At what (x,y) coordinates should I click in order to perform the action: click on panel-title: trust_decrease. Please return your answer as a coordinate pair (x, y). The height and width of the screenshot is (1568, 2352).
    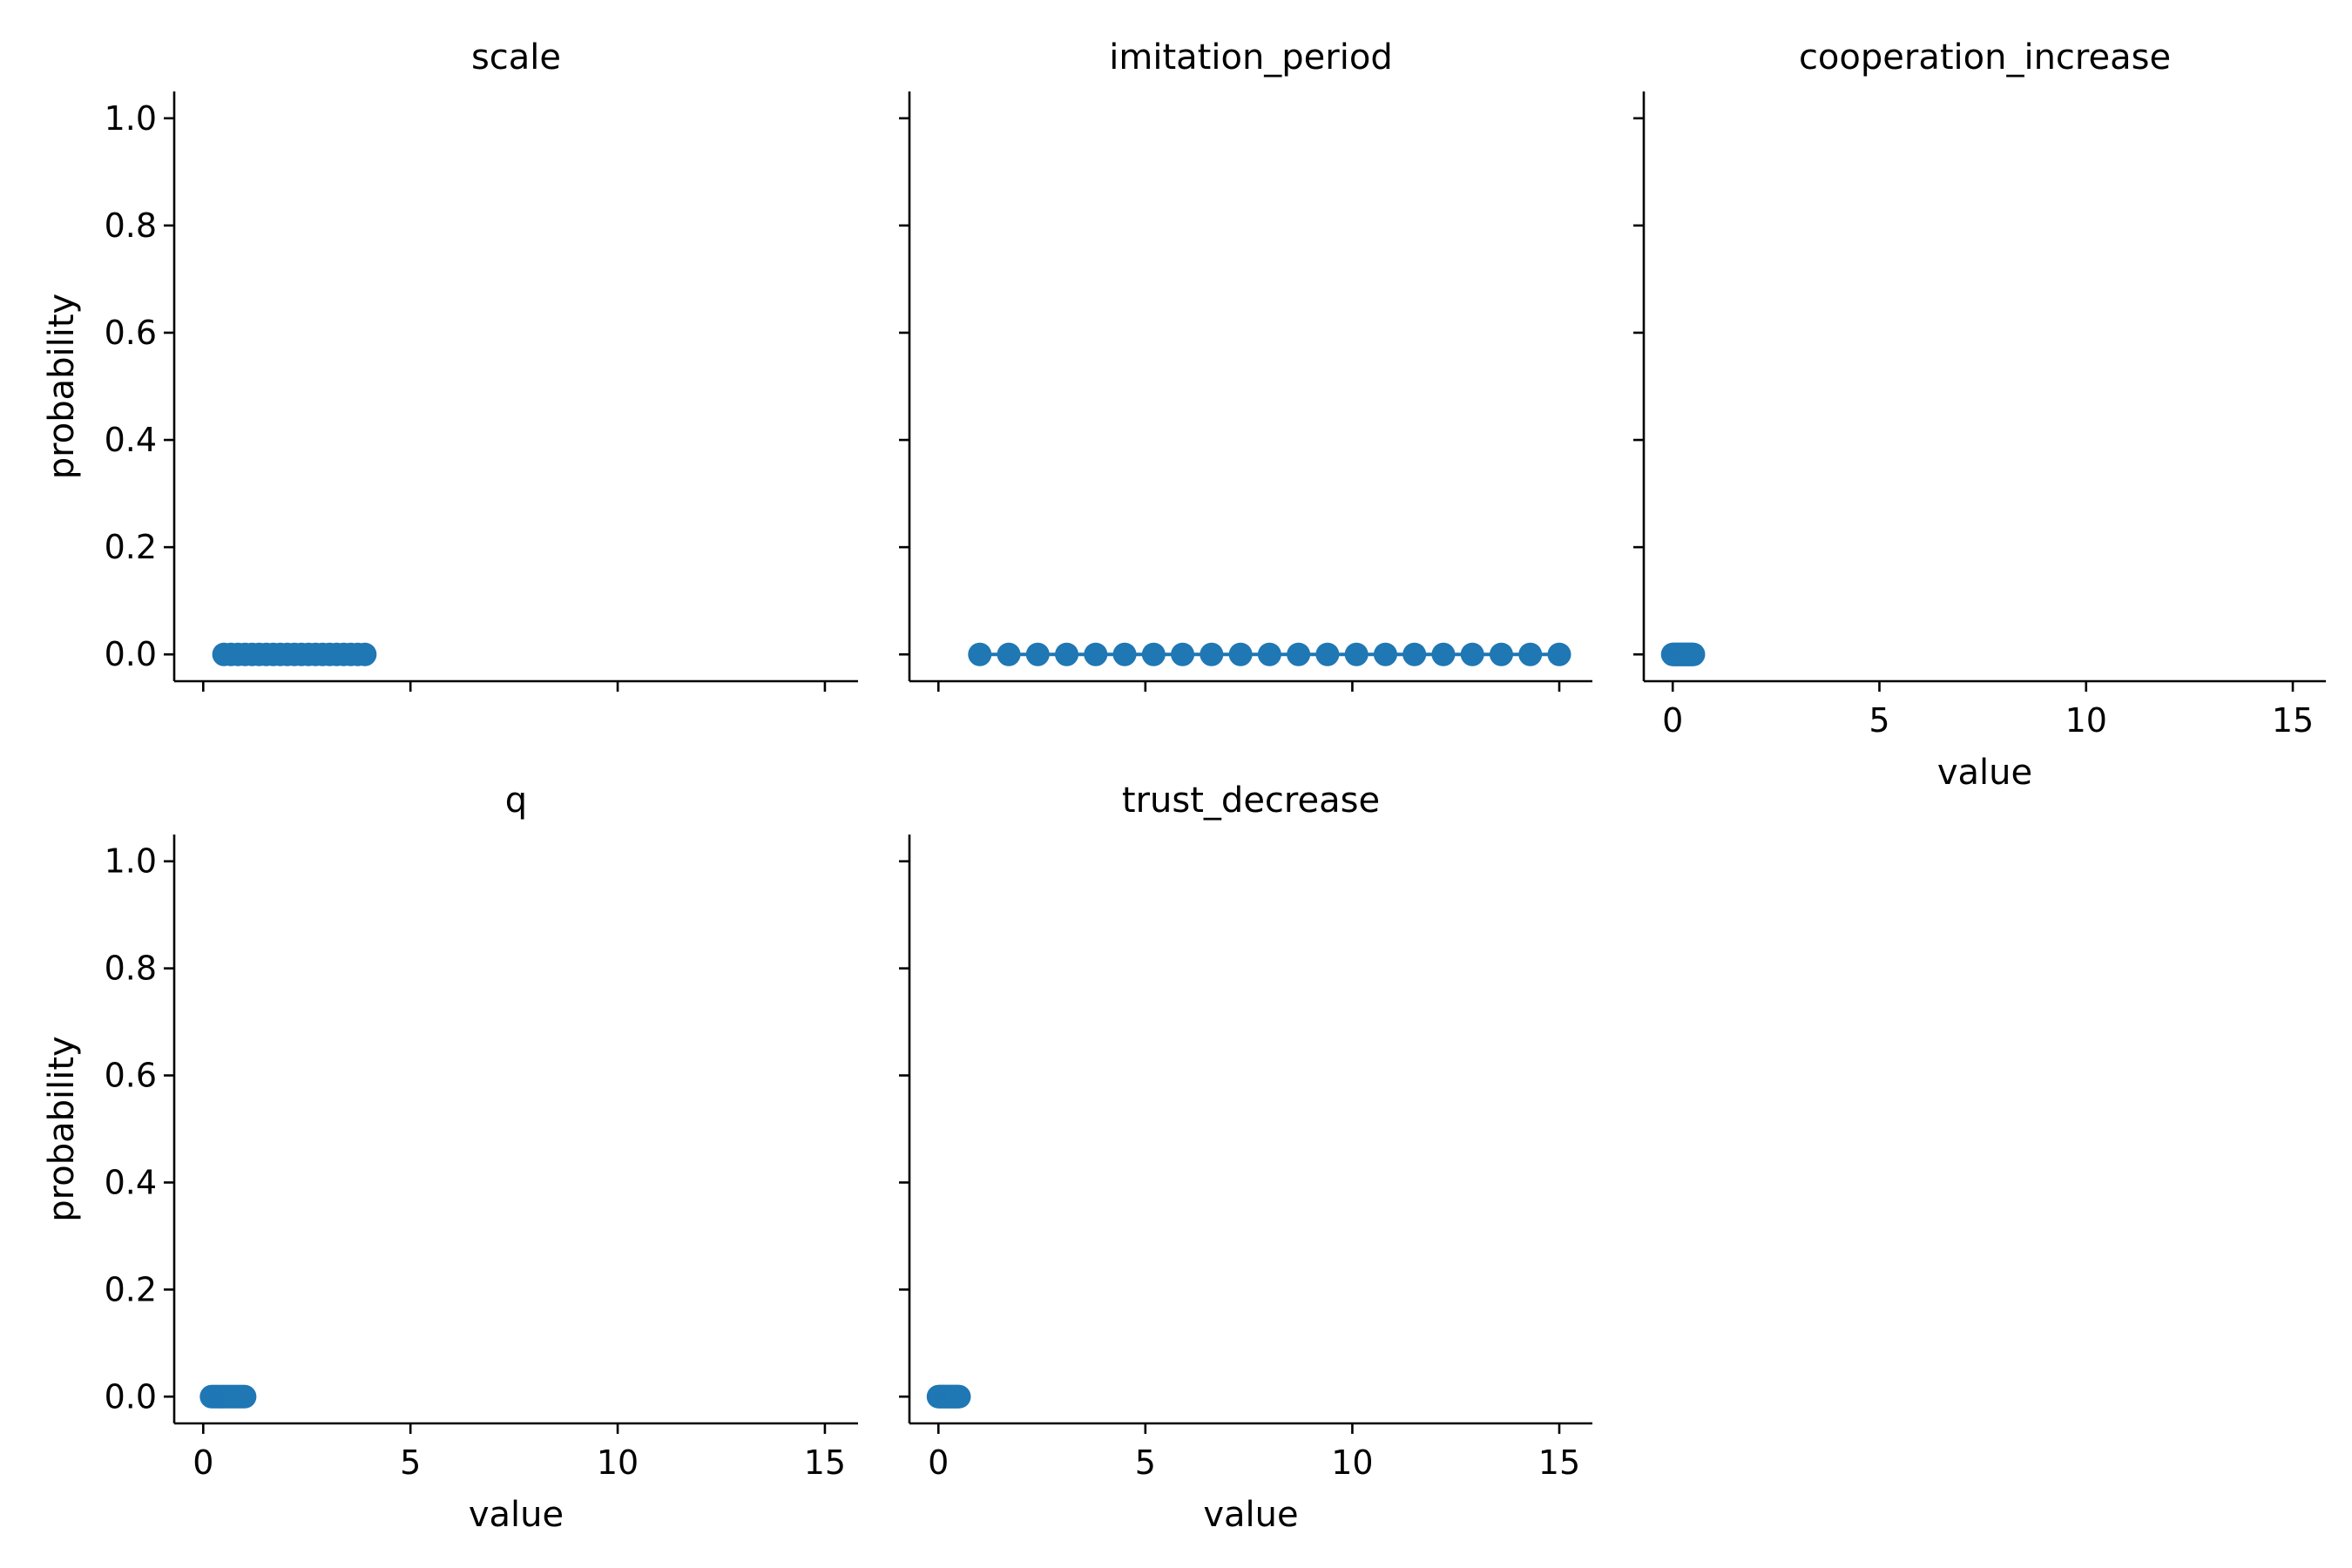
    Looking at the image, I should click on (1251, 801).